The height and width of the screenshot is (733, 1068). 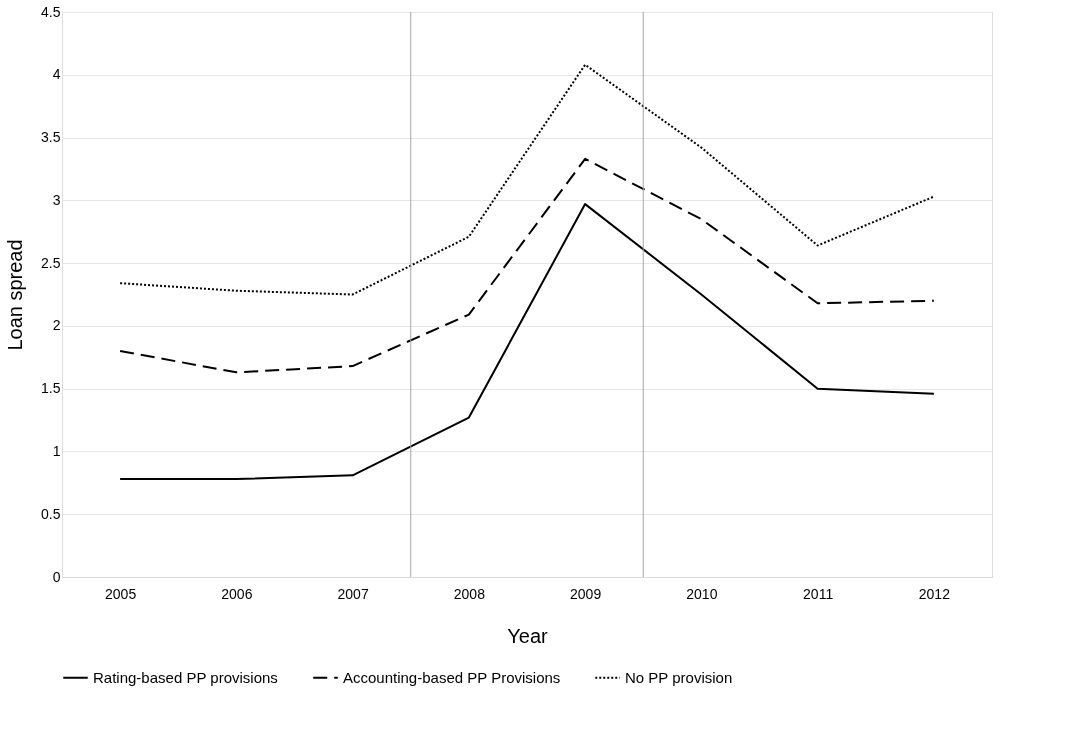 What do you see at coordinates (56, 450) in the screenshot?
I see `y-tick-label: 1` at bounding box center [56, 450].